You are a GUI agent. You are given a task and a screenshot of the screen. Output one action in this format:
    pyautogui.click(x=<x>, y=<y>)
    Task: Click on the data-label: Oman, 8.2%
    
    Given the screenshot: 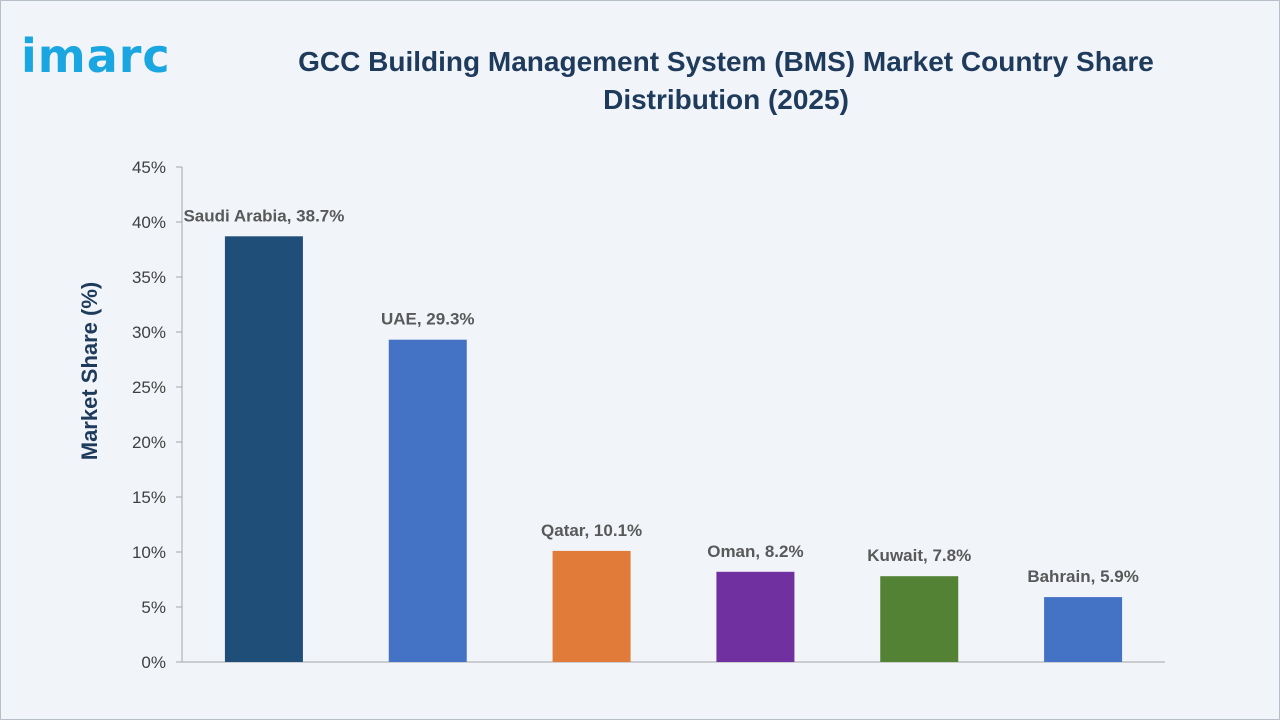 What is the action you would take?
    pyautogui.click(x=755, y=551)
    